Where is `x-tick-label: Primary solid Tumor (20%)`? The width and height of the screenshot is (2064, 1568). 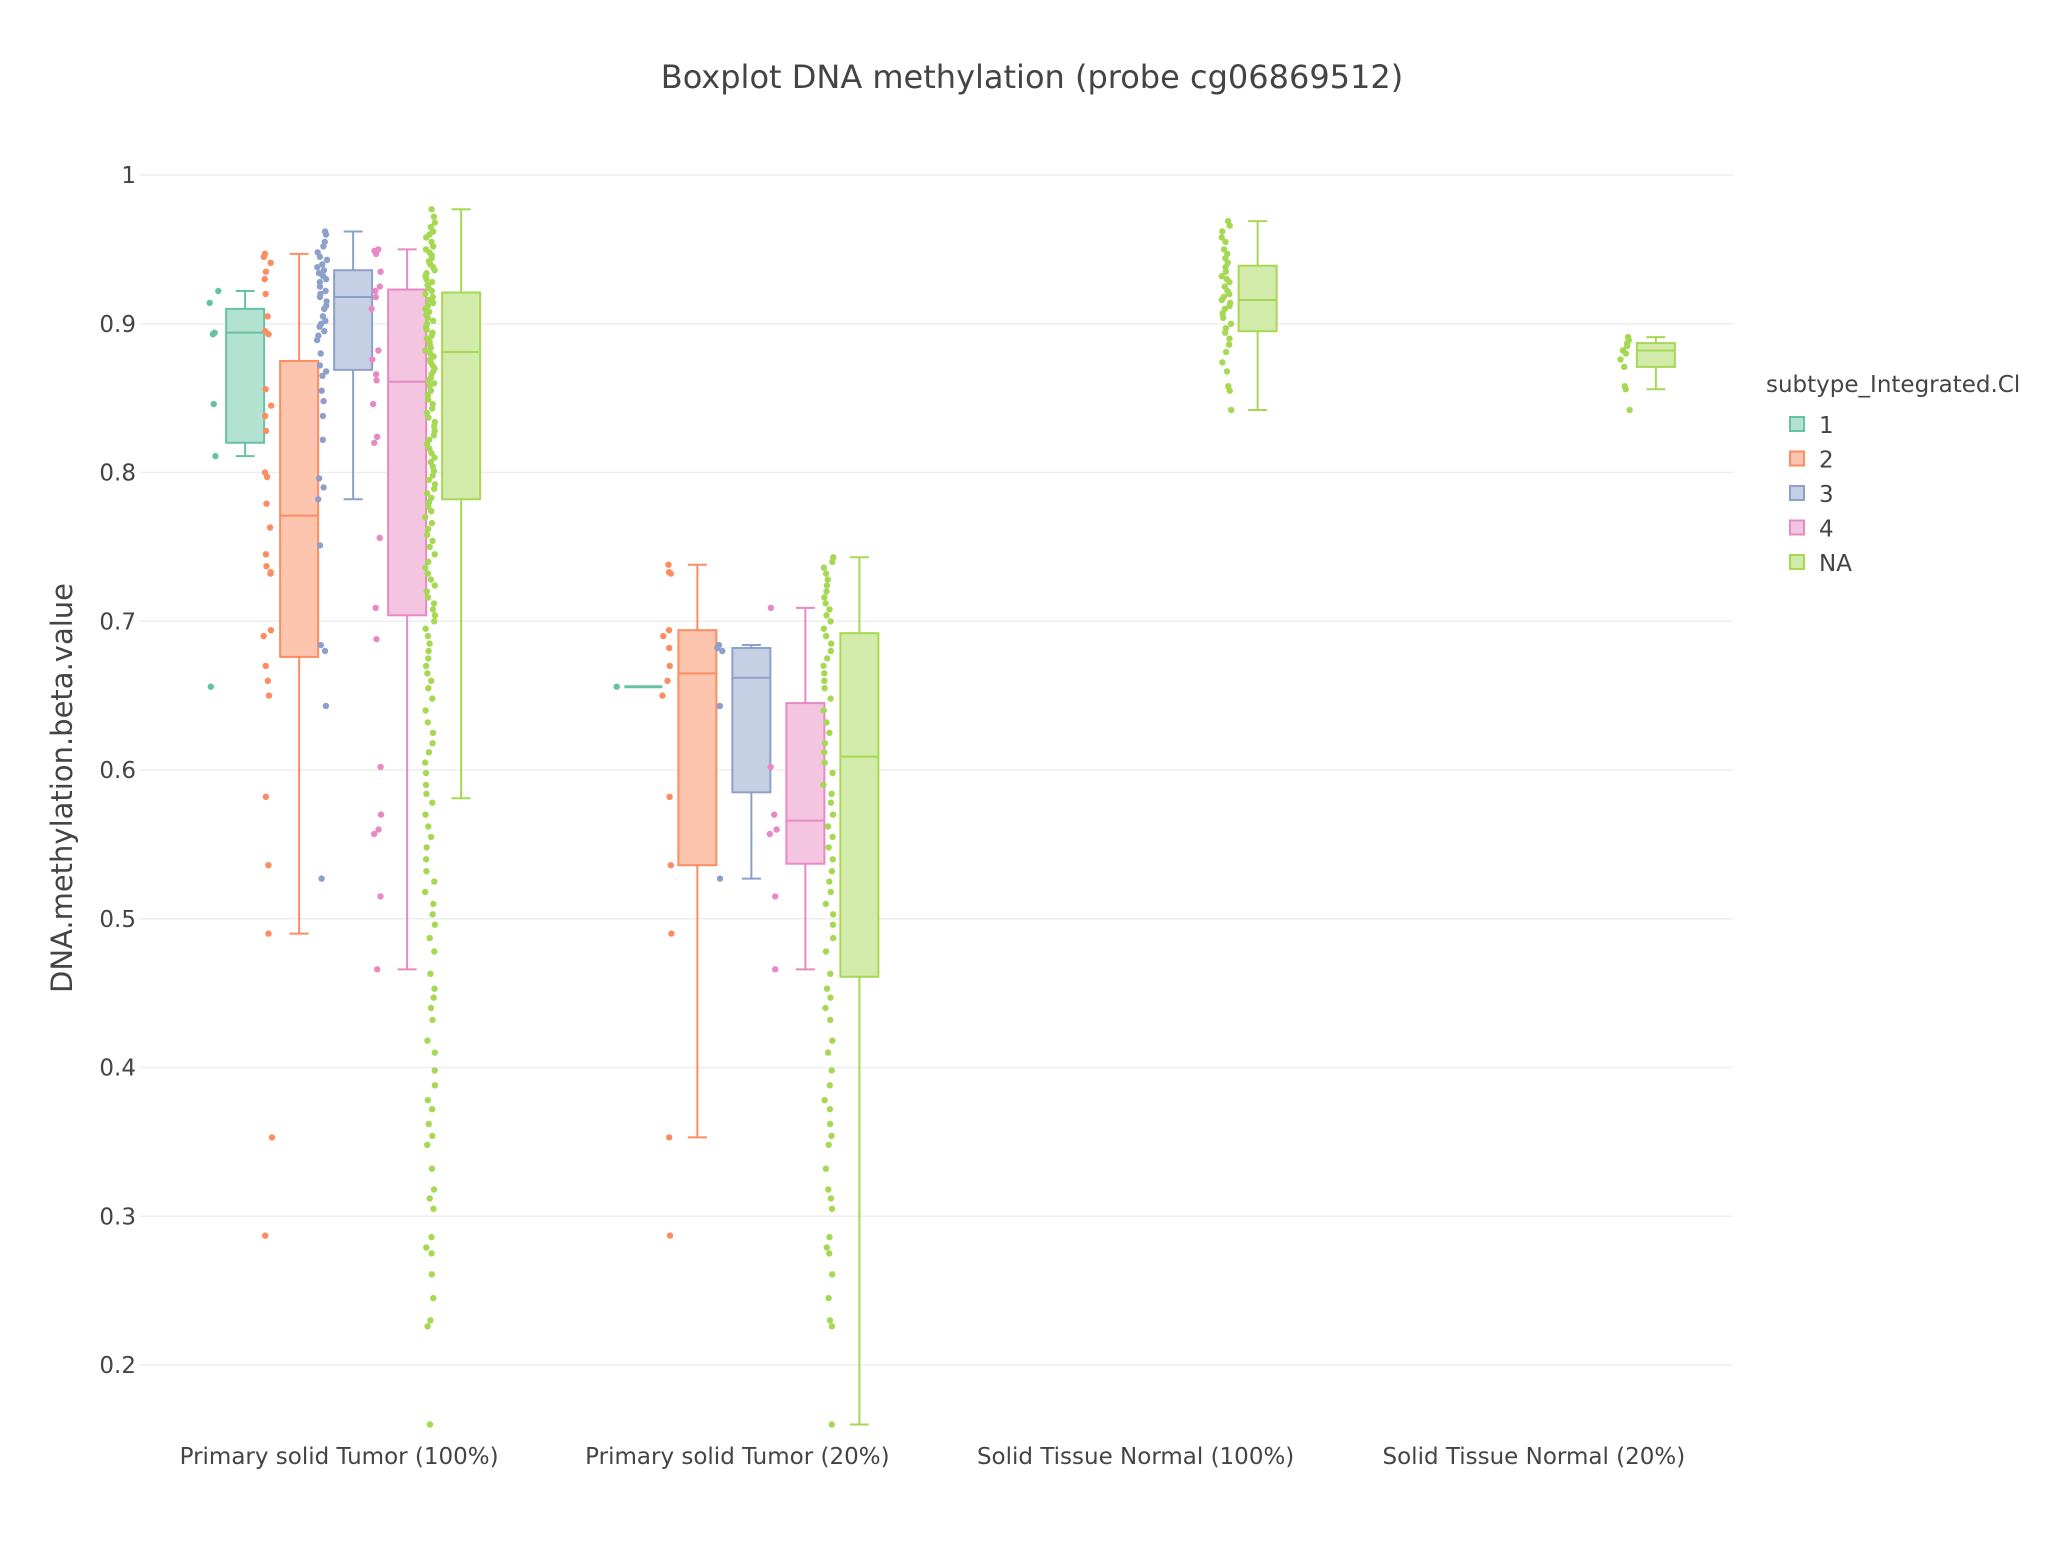 x-tick-label: Primary solid Tumor (20%) is located at coordinates (737, 1457).